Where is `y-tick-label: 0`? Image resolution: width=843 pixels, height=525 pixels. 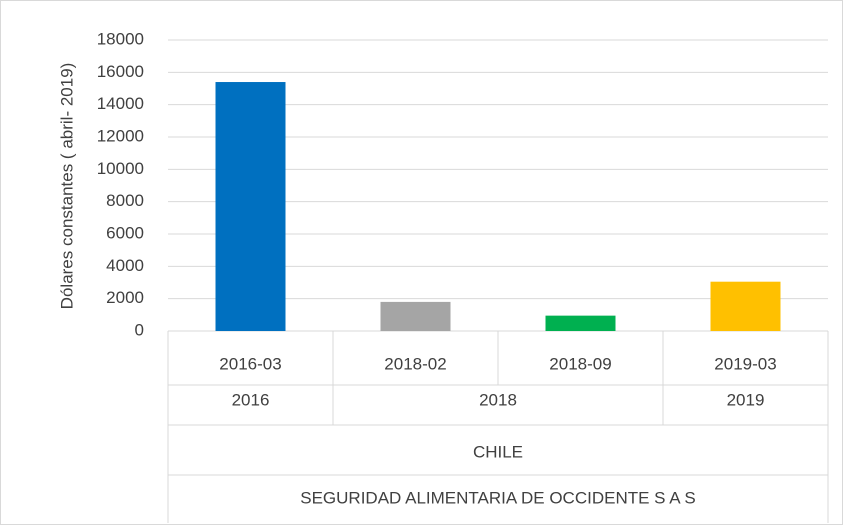
y-tick-label: 0 is located at coordinates (139, 329).